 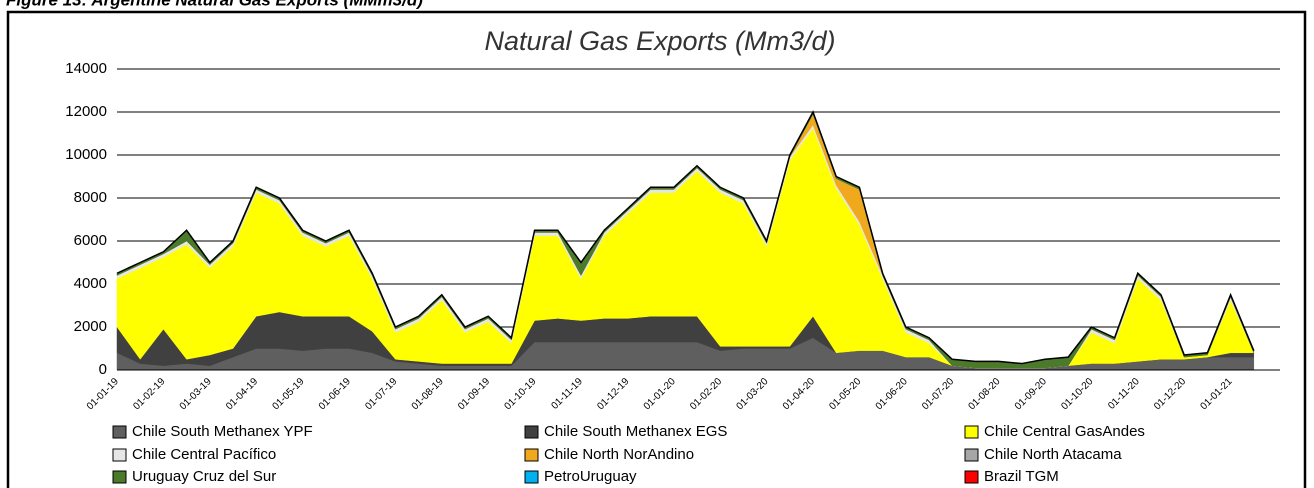 What do you see at coordinates (222, 431) in the screenshot?
I see `legend-label: Chile South Methanex YPF` at bounding box center [222, 431].